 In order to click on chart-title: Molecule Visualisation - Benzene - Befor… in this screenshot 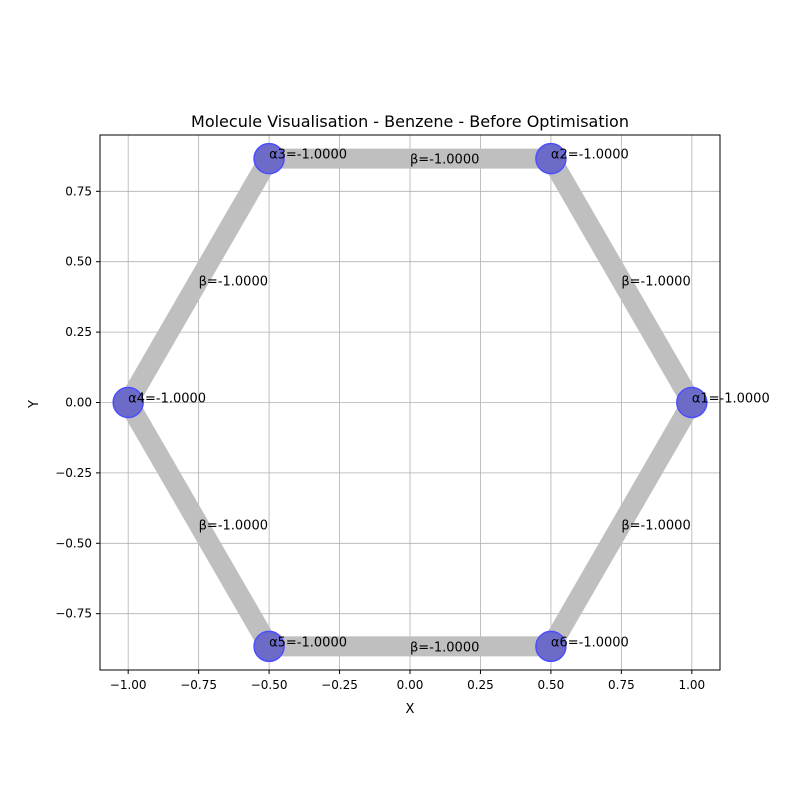, I will do `click(410, 121)`.